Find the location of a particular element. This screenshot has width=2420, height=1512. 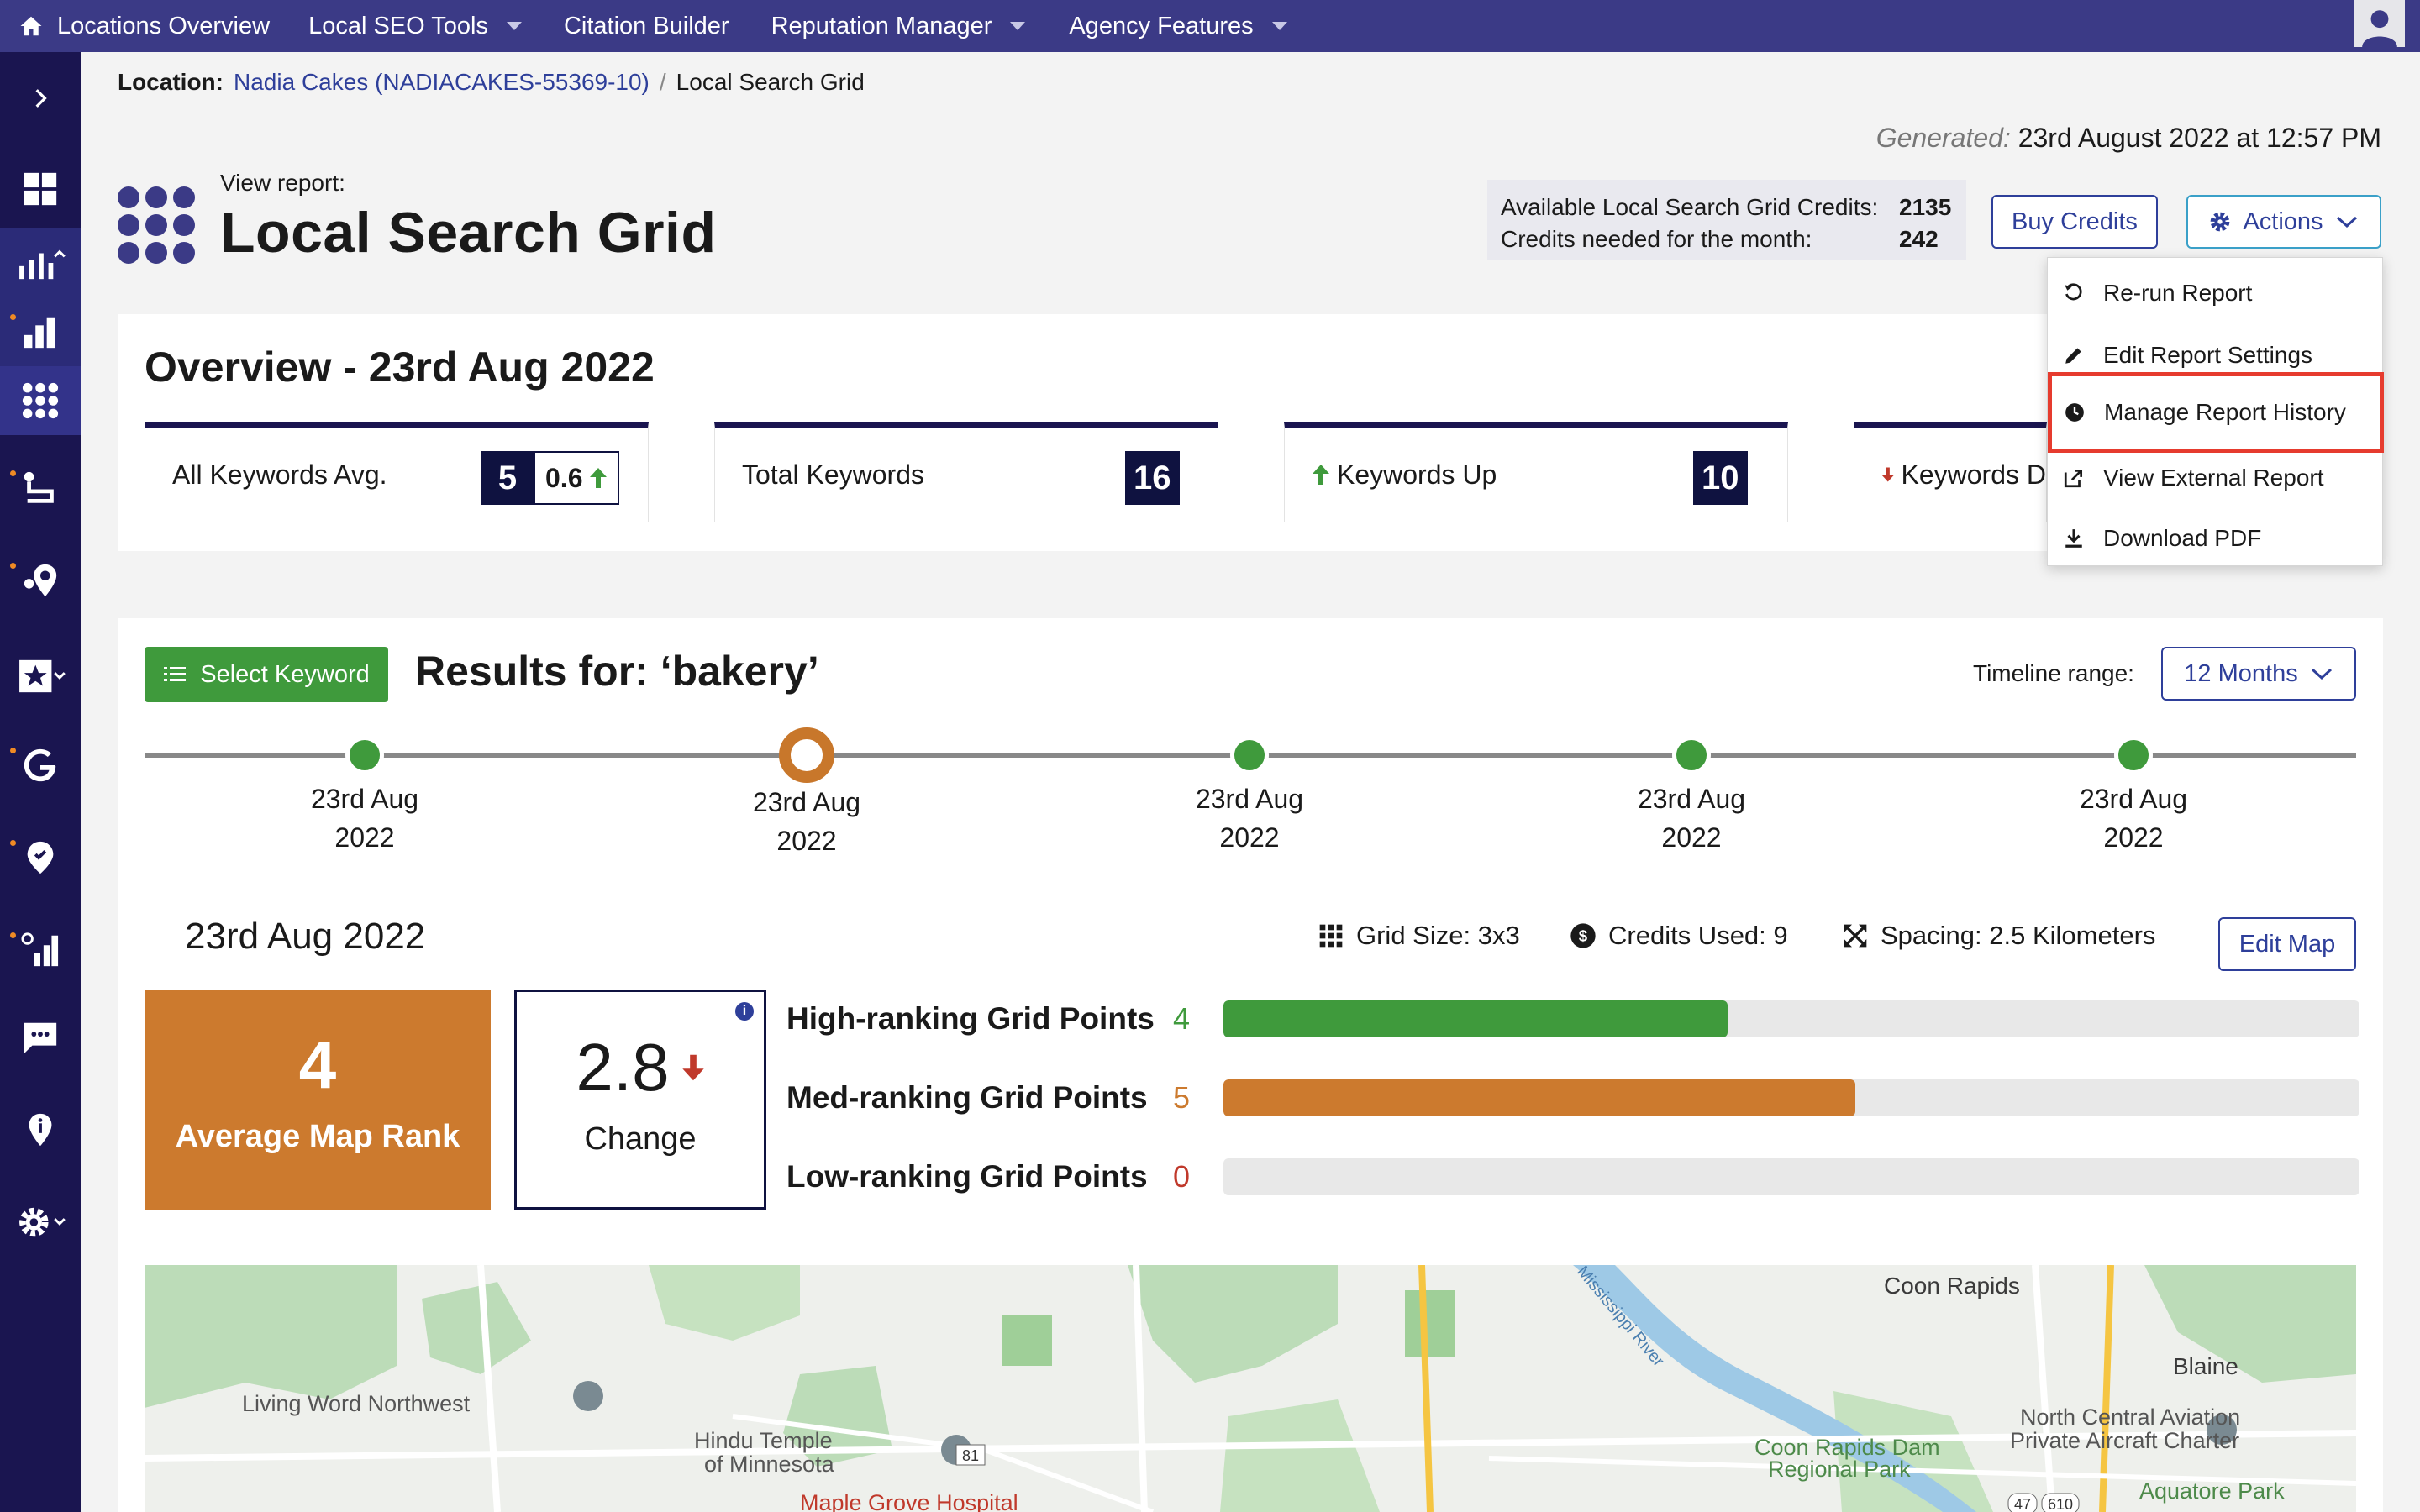

menu-item-view-external-report: View External Report is located at coordinates (2216, 478).